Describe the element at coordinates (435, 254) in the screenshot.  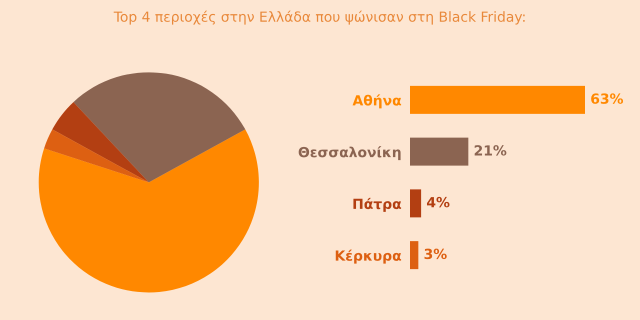
I see `data-label: 3%` at that location.